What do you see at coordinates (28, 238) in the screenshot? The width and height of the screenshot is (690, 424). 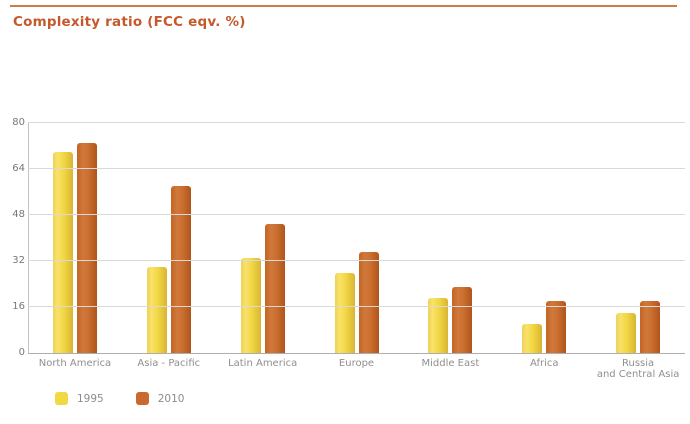 I see `y-axis-line` at bounding box center [28, 238].